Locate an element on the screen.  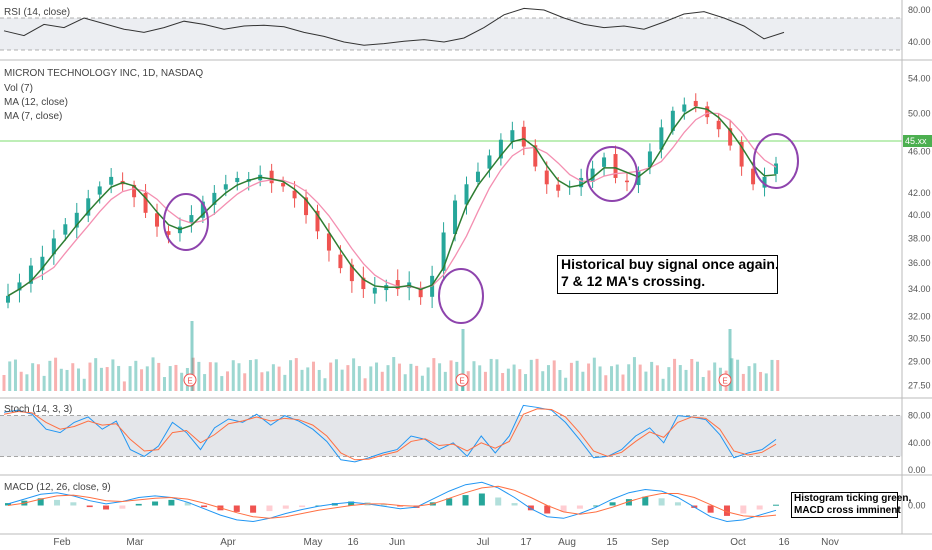
price-tick-8: 32.00 is located at coordinates (919, 317).